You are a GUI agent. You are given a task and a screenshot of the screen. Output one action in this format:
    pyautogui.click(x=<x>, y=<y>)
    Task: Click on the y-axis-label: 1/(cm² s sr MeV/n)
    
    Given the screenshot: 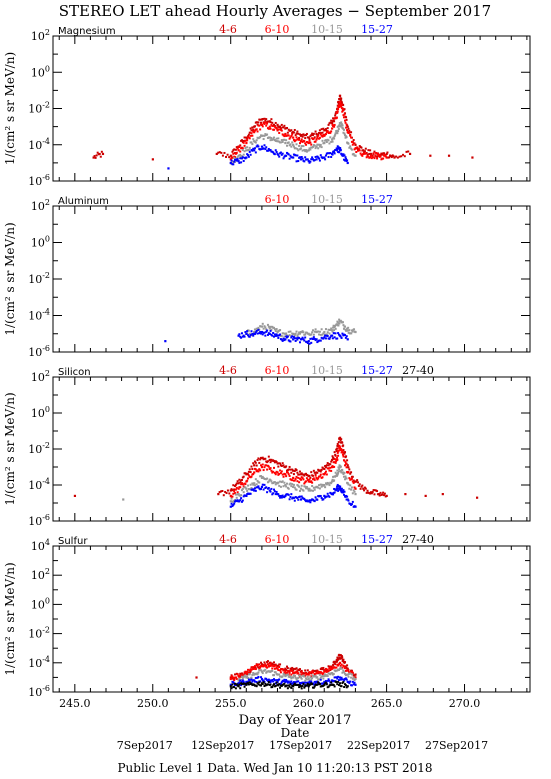 What is the action you would take?
    pyautogui.click(x=10, y=108)
    